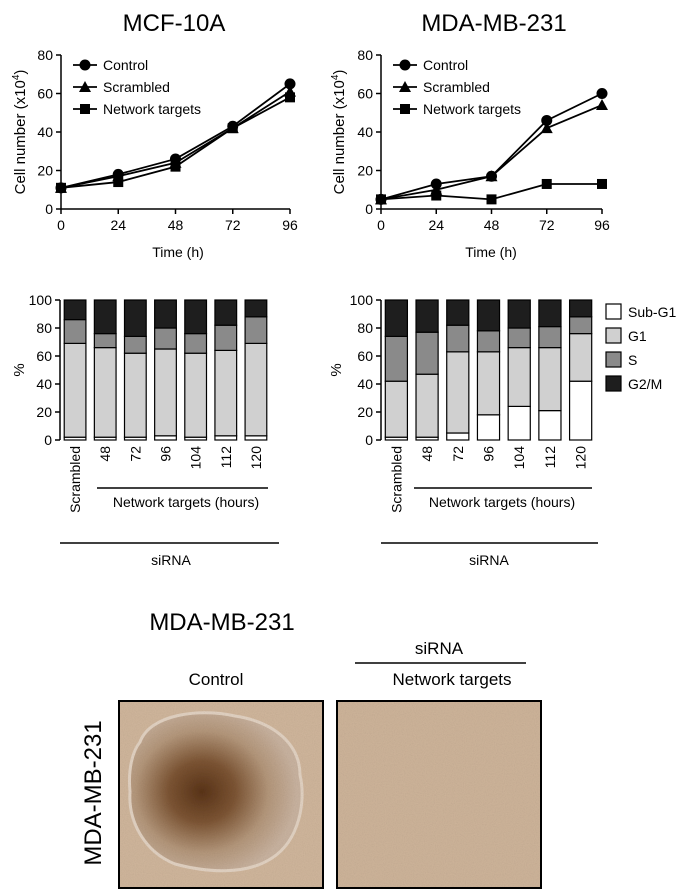 This screenshot has width=693, height=896. I want to click on legend-label: Control, so click(125, 65).